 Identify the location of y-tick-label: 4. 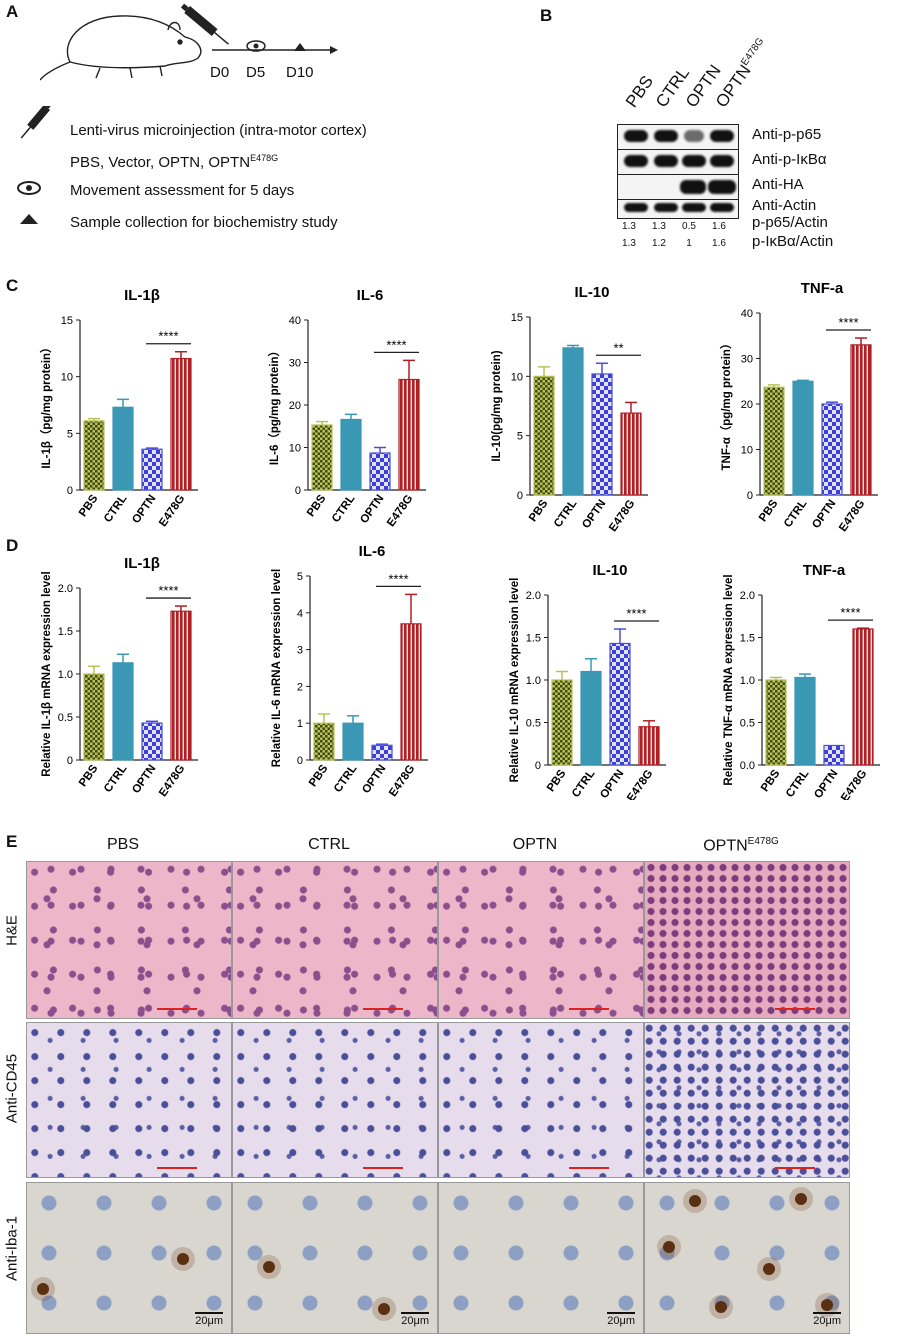
(300, 614).